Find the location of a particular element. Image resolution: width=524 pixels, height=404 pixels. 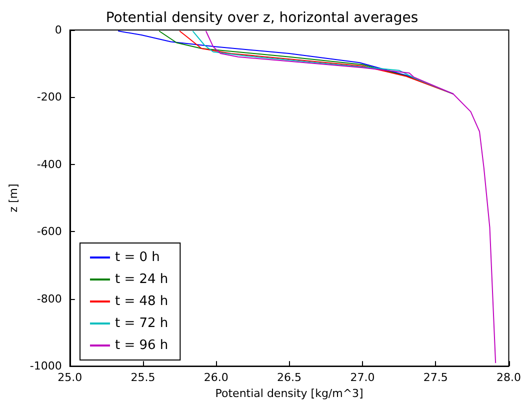

legend-label: t = 72 h is located at coordinates (141, 323).